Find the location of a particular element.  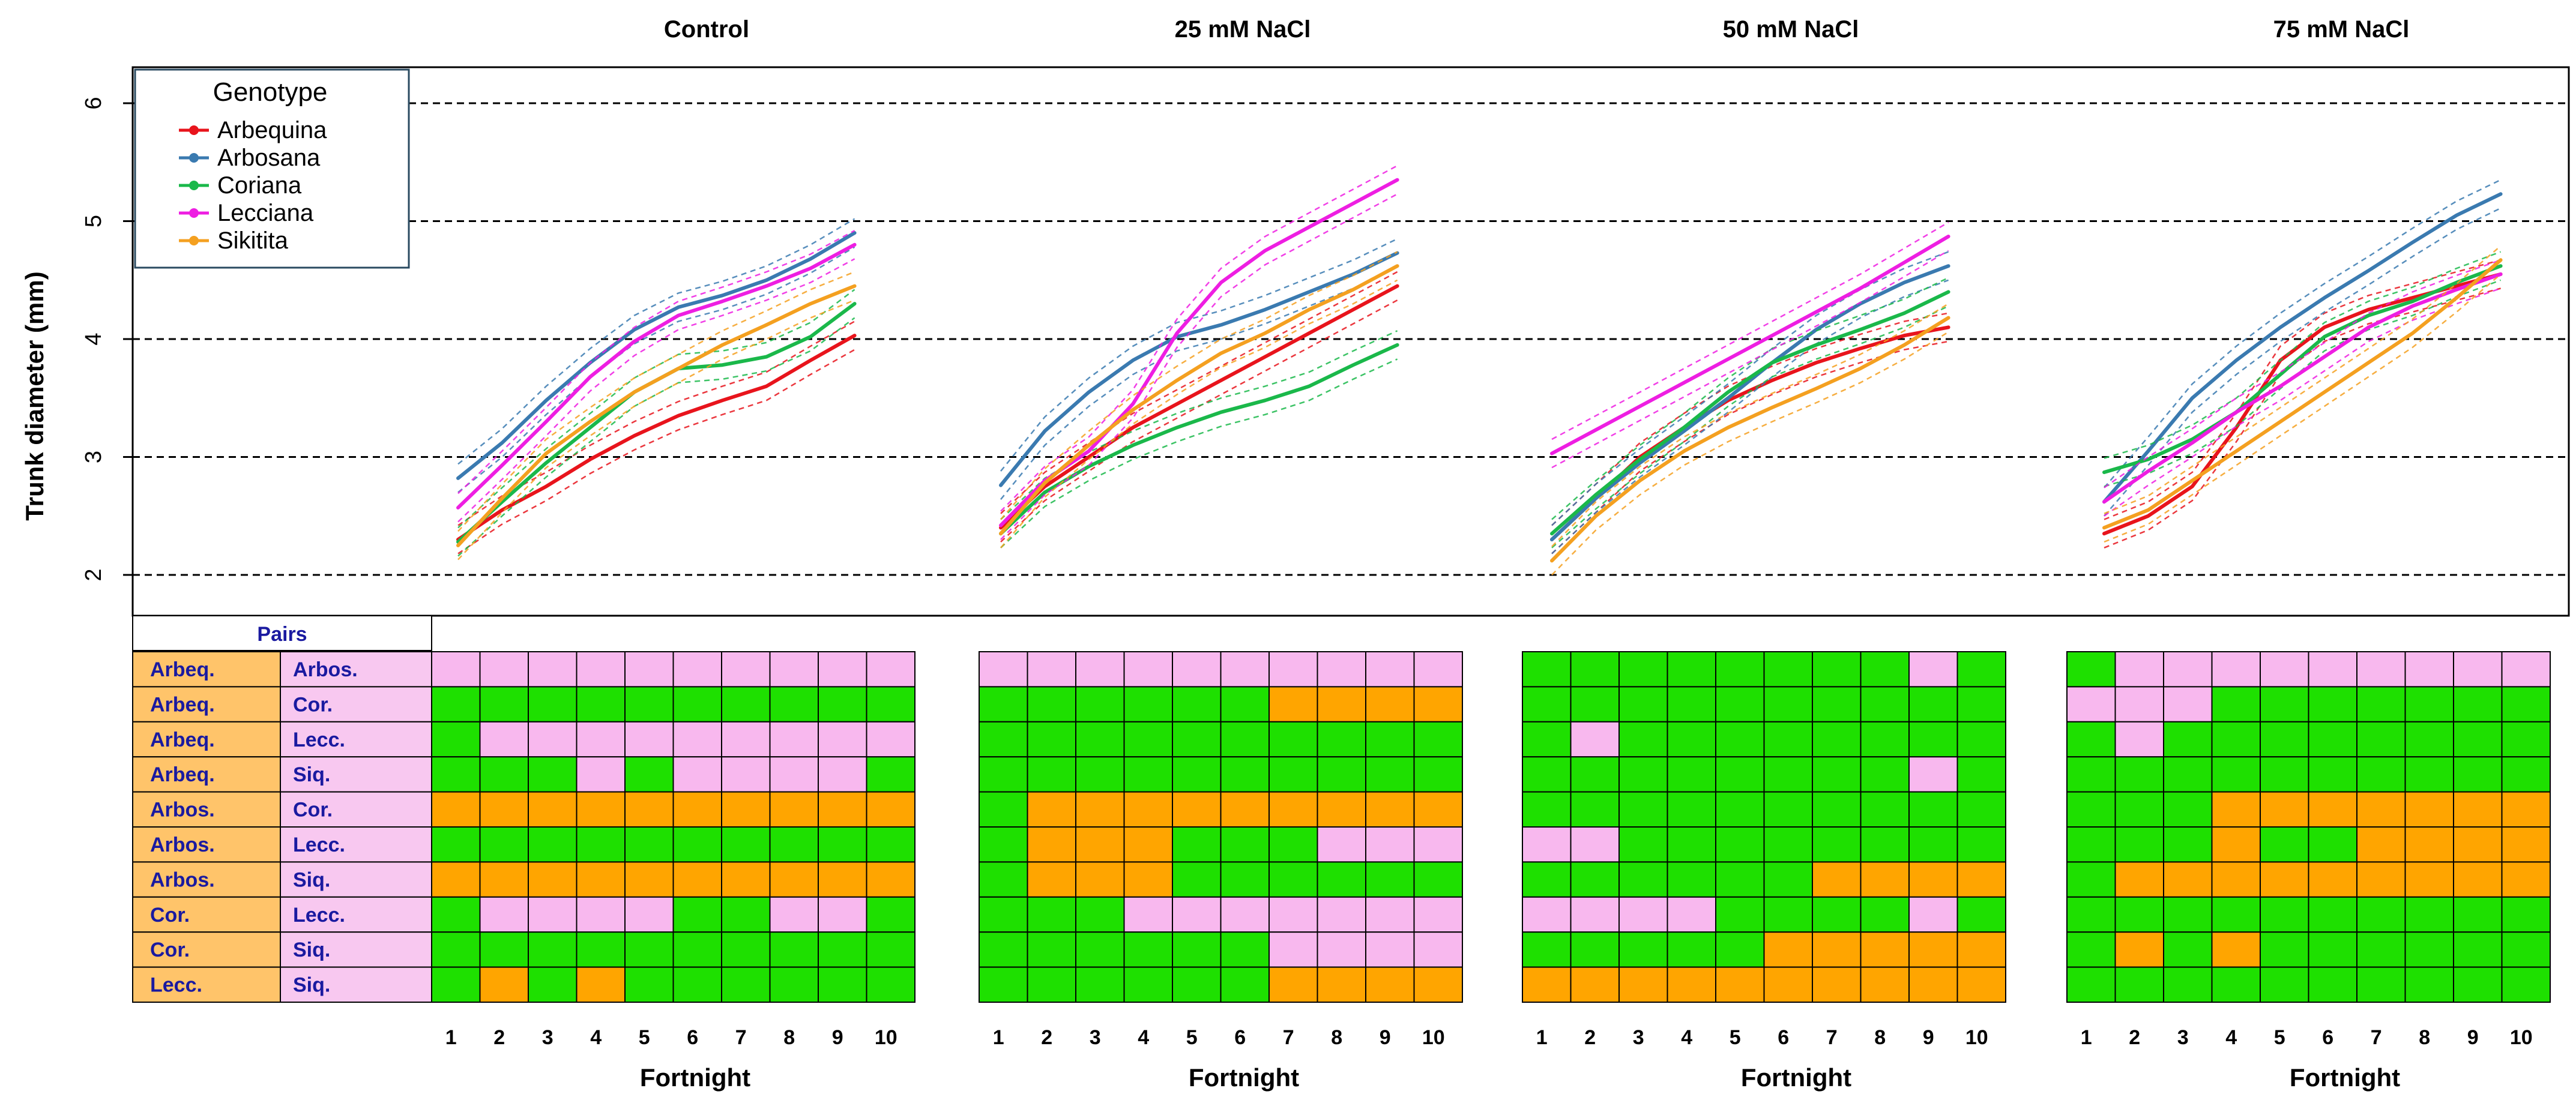

x-tick-label: 1 is located at coordinates (998, 1037).